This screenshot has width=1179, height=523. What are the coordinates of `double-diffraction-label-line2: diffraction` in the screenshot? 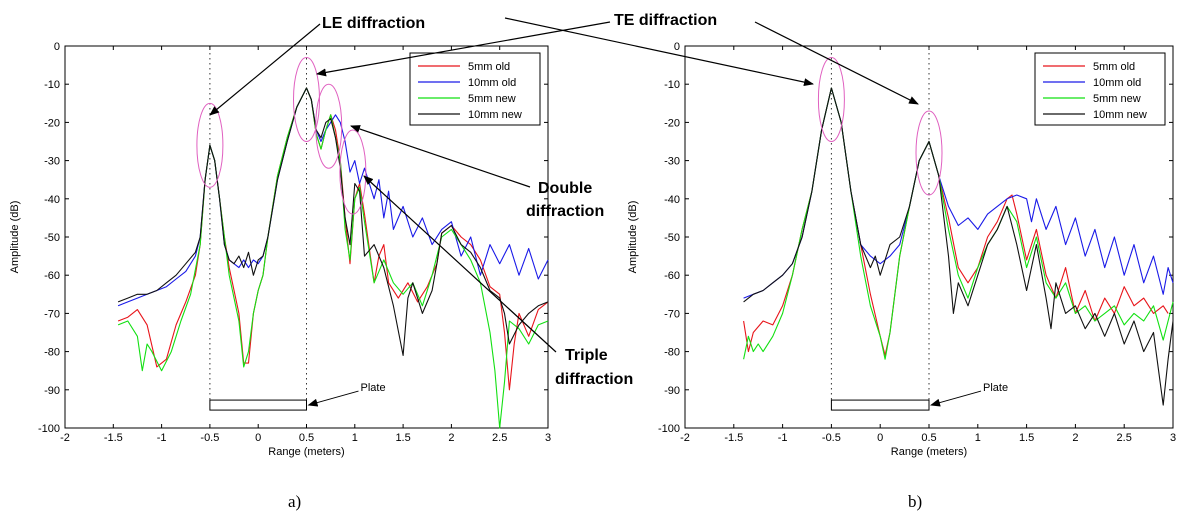 It's located at (565, 211).